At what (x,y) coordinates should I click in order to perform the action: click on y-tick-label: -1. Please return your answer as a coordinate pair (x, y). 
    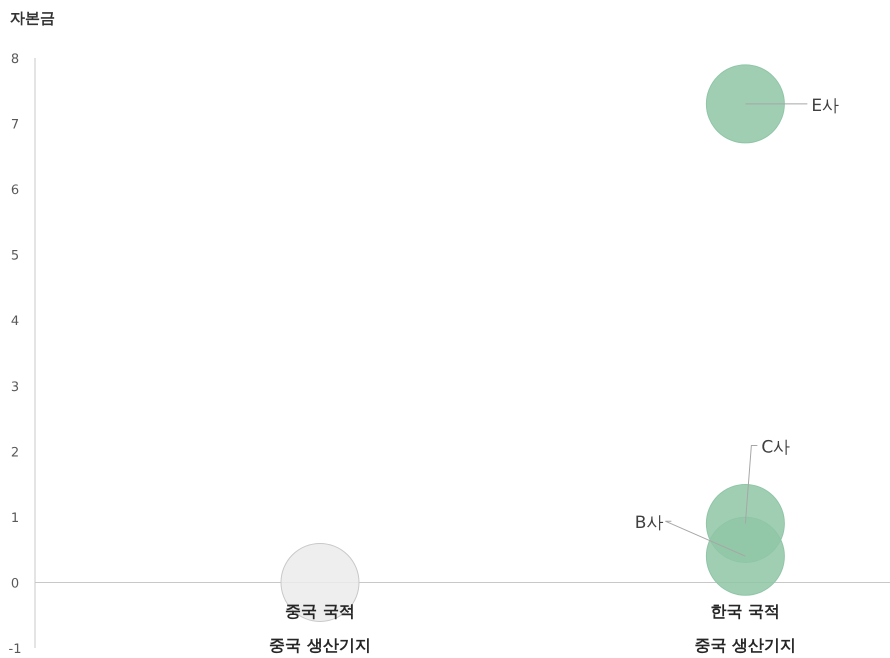
    Looking at the image, I should click on (15, 649).